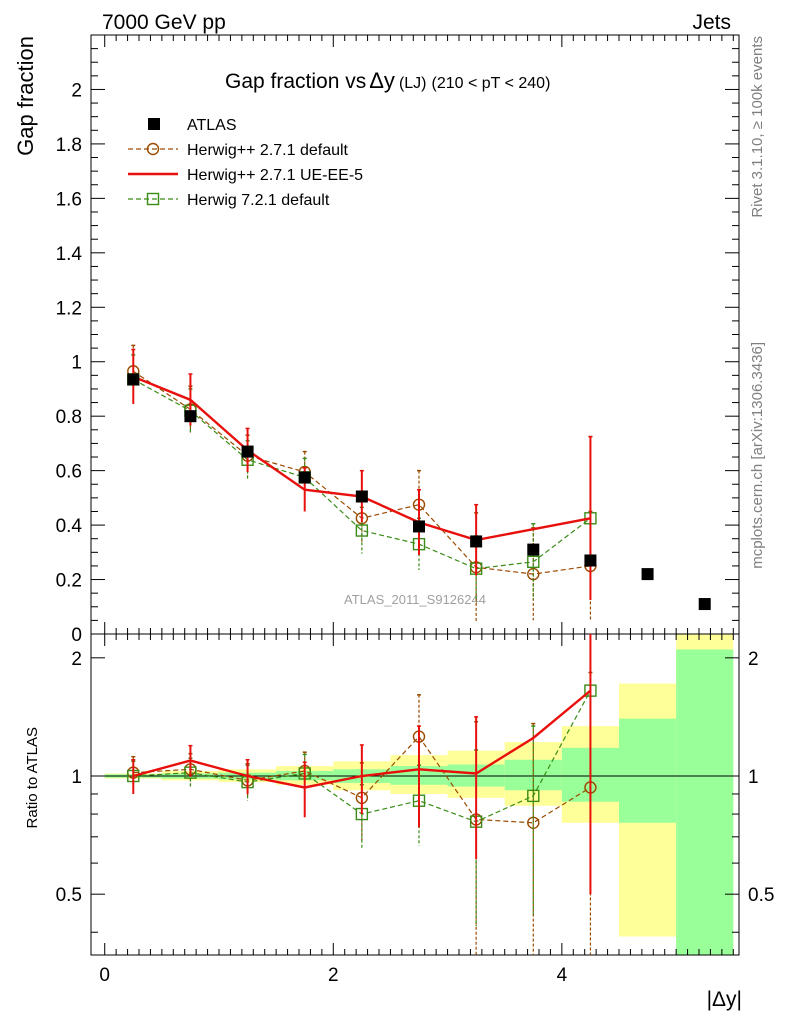  Describe the element at coordinates (25, 96) in the screenshot. I see `top-ylabel: Gap fraction` at that location.